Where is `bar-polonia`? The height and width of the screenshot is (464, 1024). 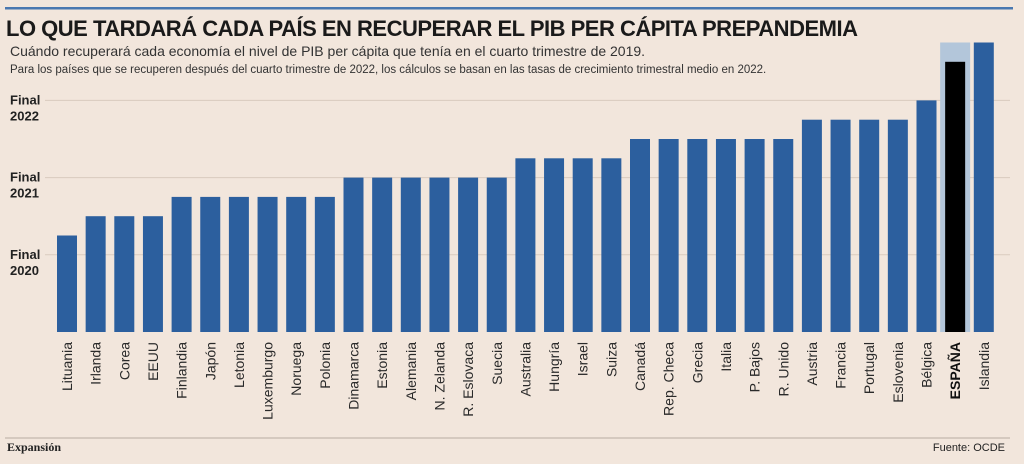 bar-polonia is located at coordinates (324, 264).